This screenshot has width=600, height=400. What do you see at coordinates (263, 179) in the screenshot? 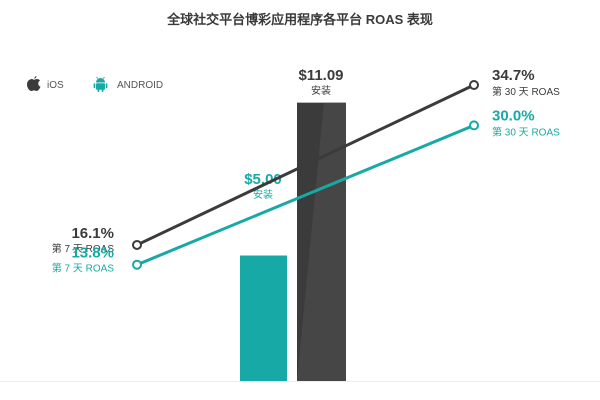
I see `bar-value-label-android: $5.00` at bounding box center [263, 179].